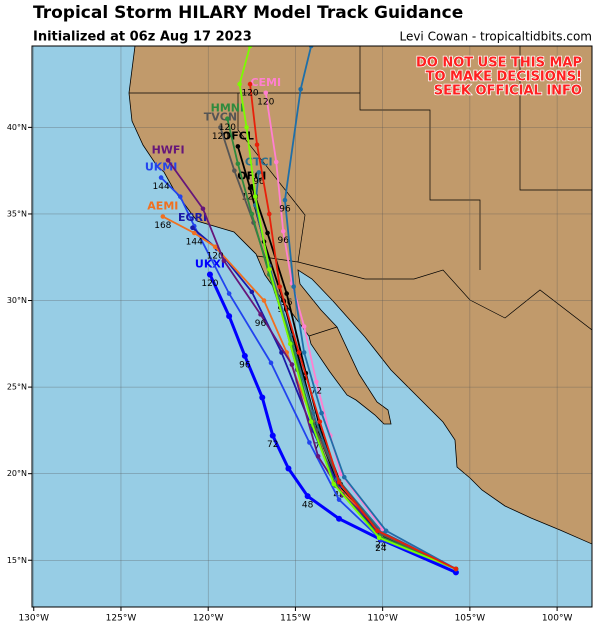 The width and height of the screenshot is (600, 630). Describe the element at coordinates (208, 619) in the screenshot. I see `x-tick-label: 120°W` at that location.